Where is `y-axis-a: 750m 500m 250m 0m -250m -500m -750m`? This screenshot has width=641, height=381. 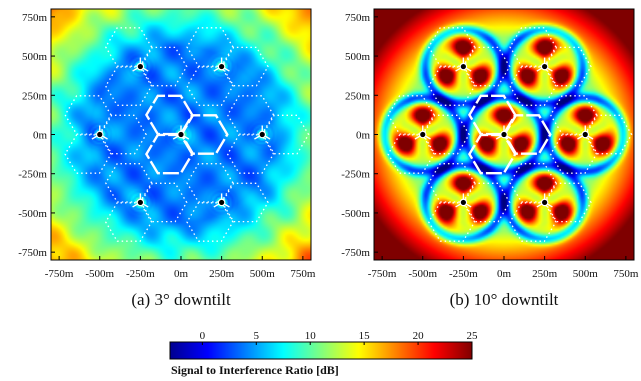 y-axis-a: 750m 500m 250m 0m -250m -500m -750m is located at coordinates (36, 135).